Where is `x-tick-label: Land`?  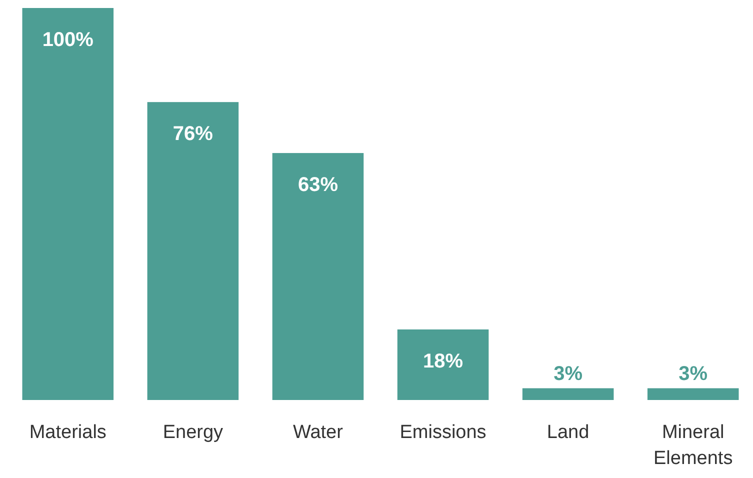 x-tick-label: Land is located at coordinates (568, 432).